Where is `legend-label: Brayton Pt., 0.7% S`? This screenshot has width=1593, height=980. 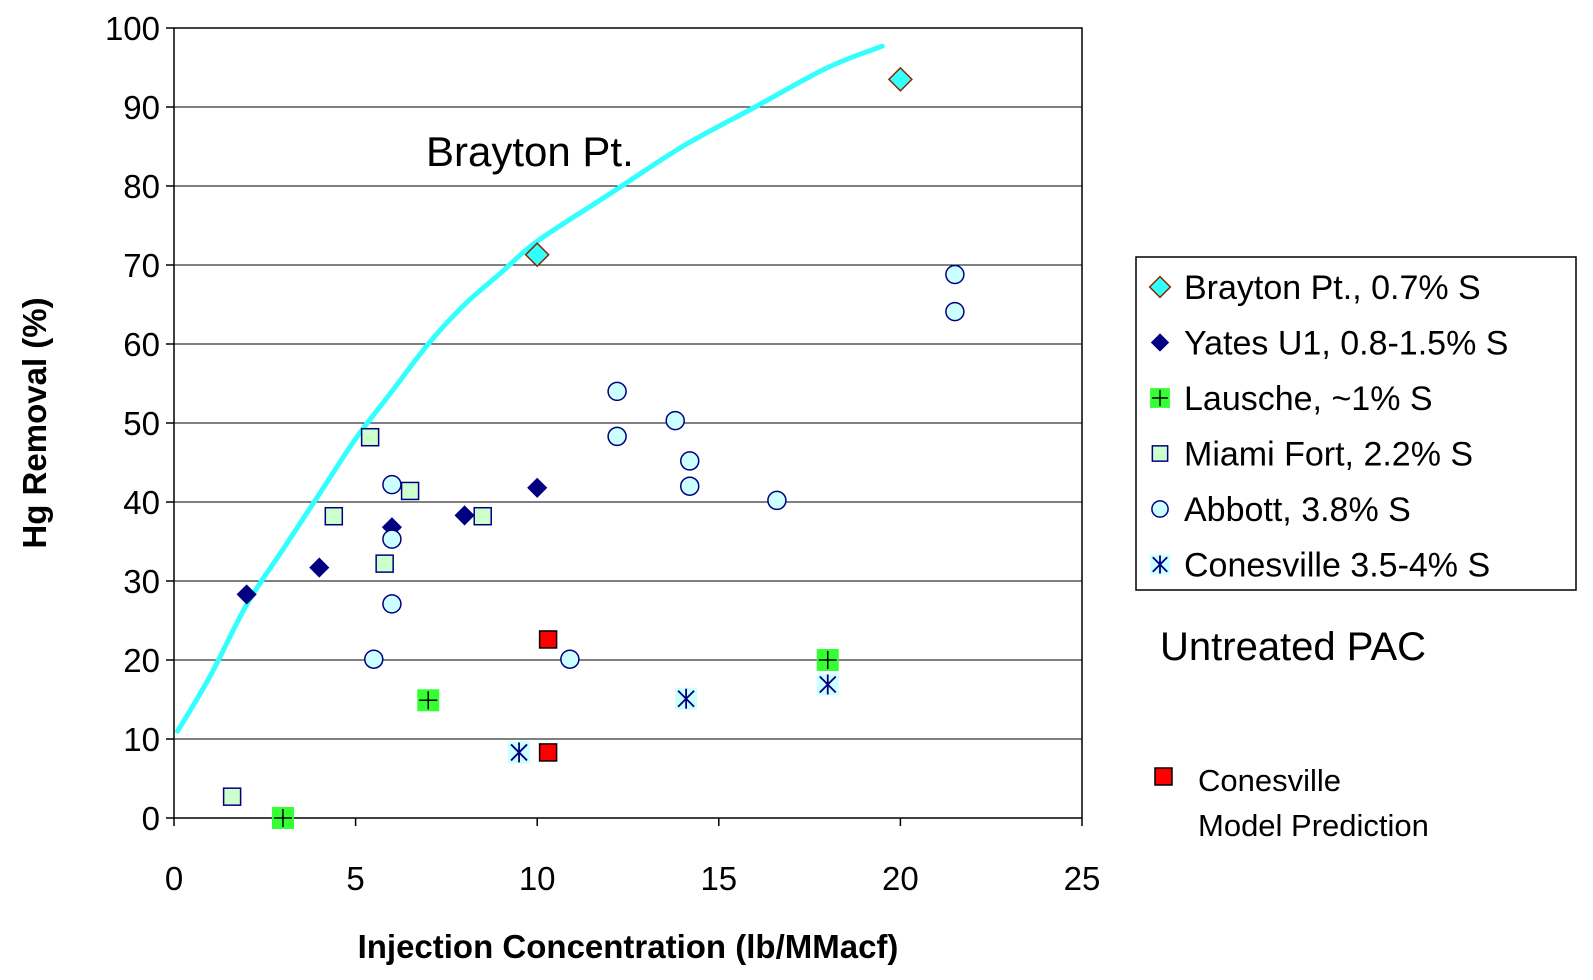 legend-label: Brayton Pt., 0.7% S is located at coordinates (1332, 288).